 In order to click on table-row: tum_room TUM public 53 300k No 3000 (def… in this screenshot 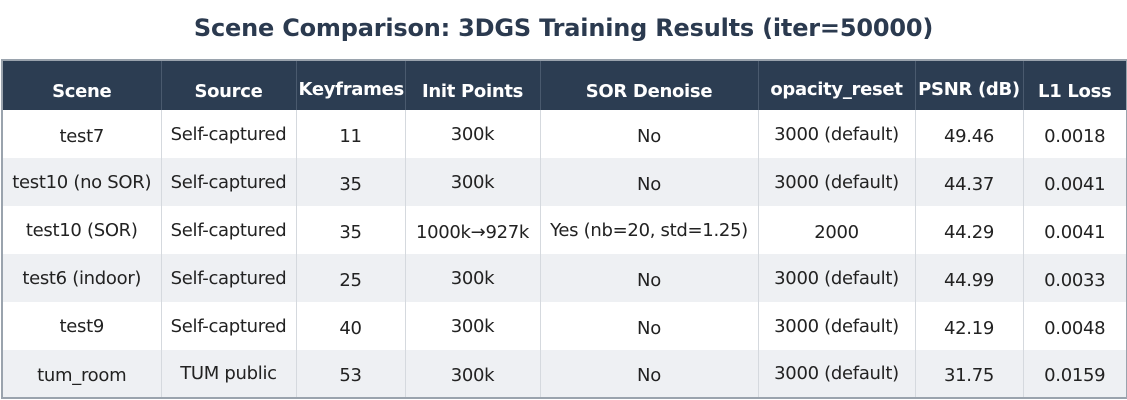, I will do `click(564, 374)`.